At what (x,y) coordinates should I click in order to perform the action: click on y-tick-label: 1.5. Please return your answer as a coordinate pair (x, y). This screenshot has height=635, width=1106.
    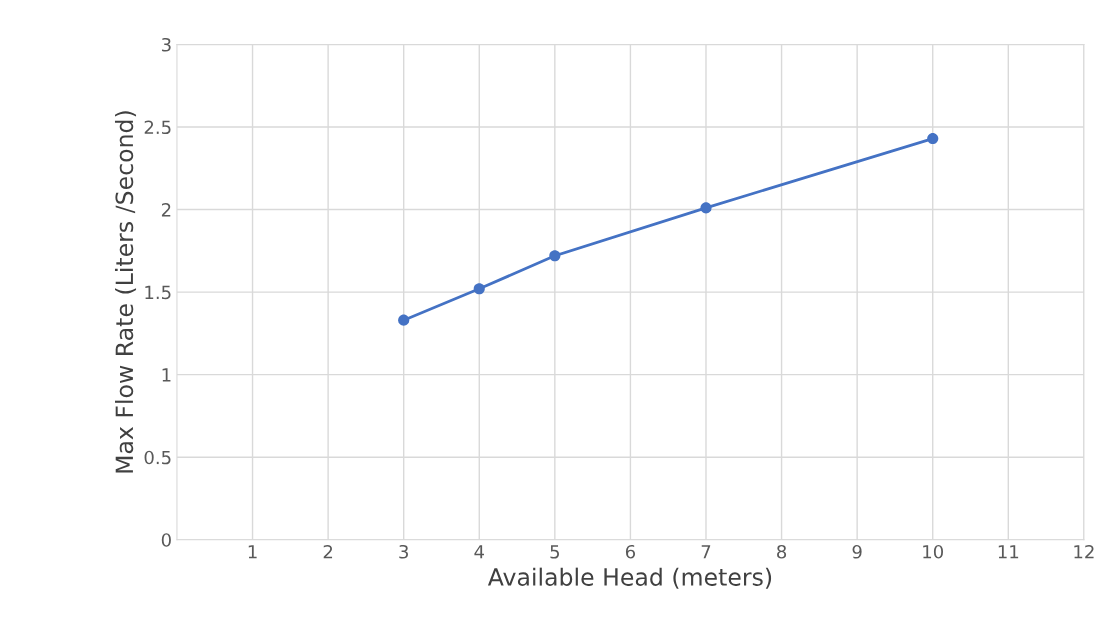
    Looking at the image, I should click on (158, 292).